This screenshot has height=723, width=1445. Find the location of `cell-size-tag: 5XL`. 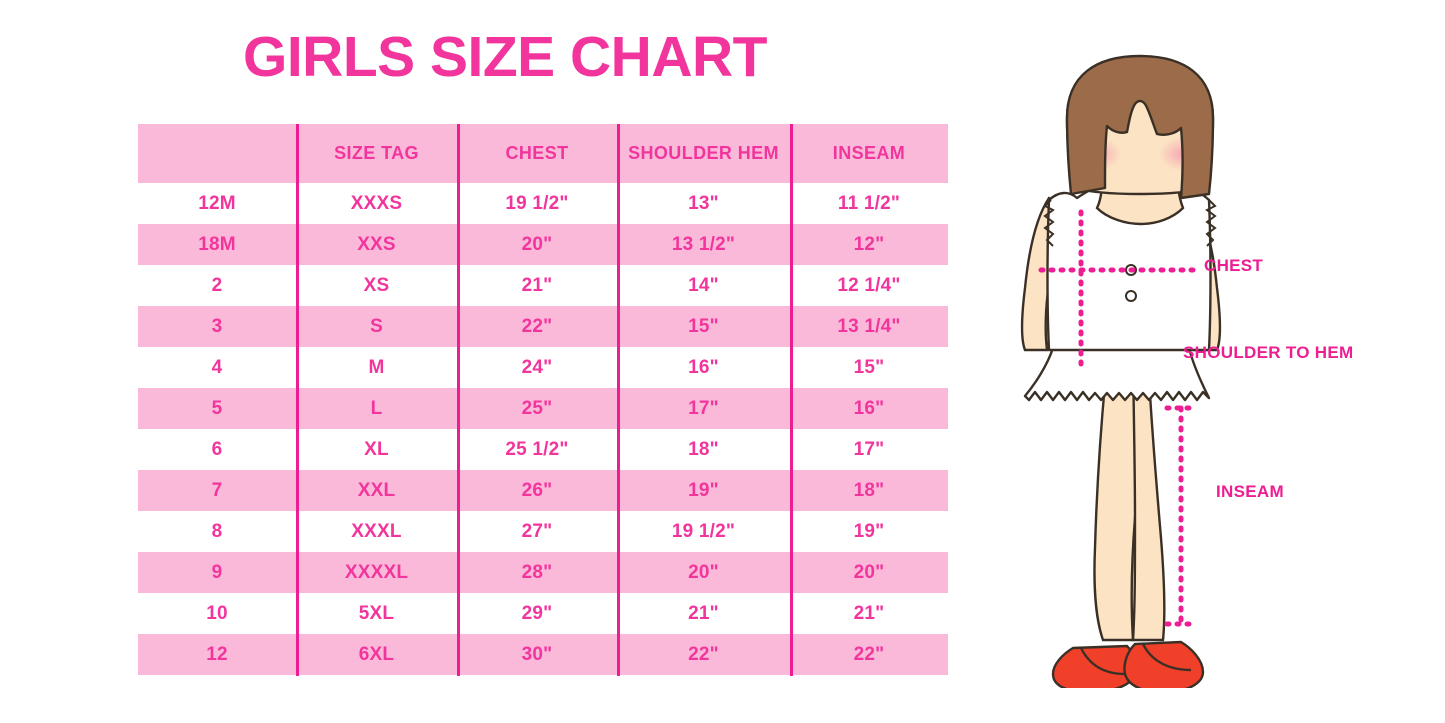

cell-size-tag: 5XL is located at coordinates (376, 613).